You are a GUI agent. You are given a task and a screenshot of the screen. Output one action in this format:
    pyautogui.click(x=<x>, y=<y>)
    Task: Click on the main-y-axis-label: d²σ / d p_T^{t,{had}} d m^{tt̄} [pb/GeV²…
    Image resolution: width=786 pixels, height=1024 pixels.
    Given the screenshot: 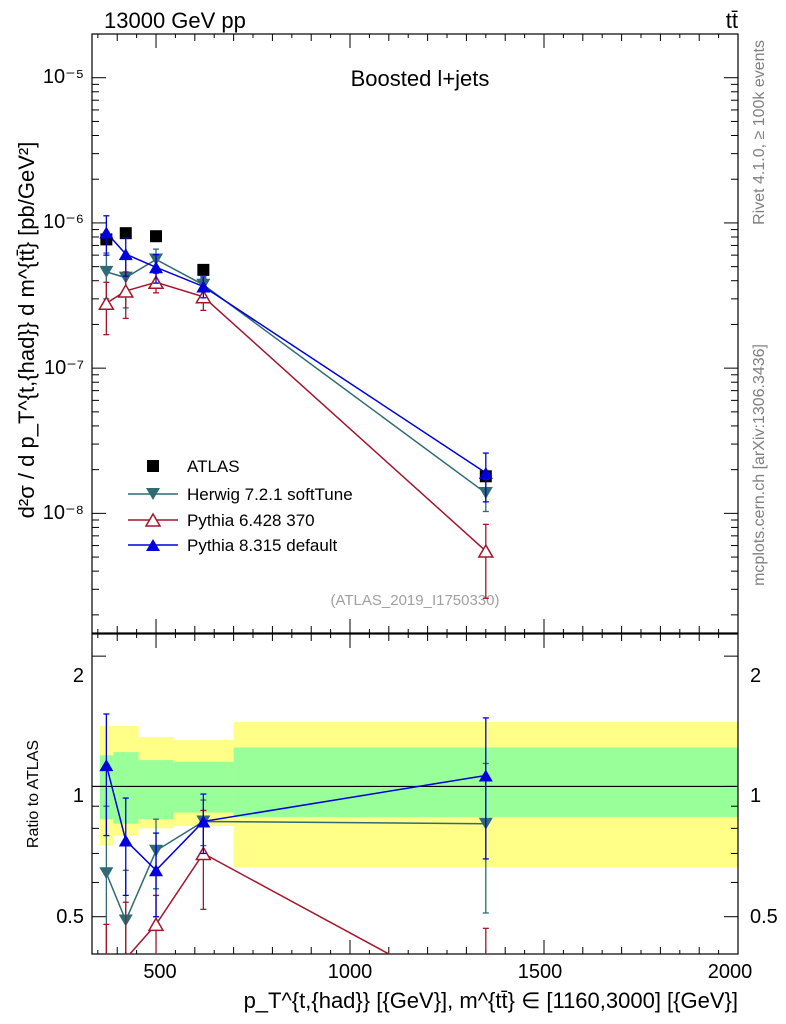 What is the action you would take?
    pyautogui.click(x=26, y=330)
    